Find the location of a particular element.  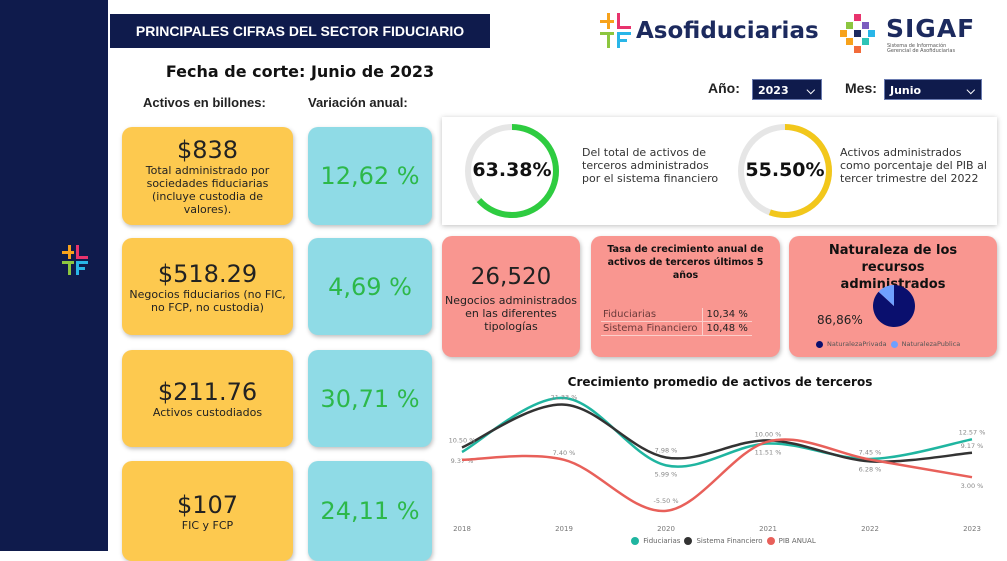

sigaf-logo-icon is located at coordinates (860, 34).